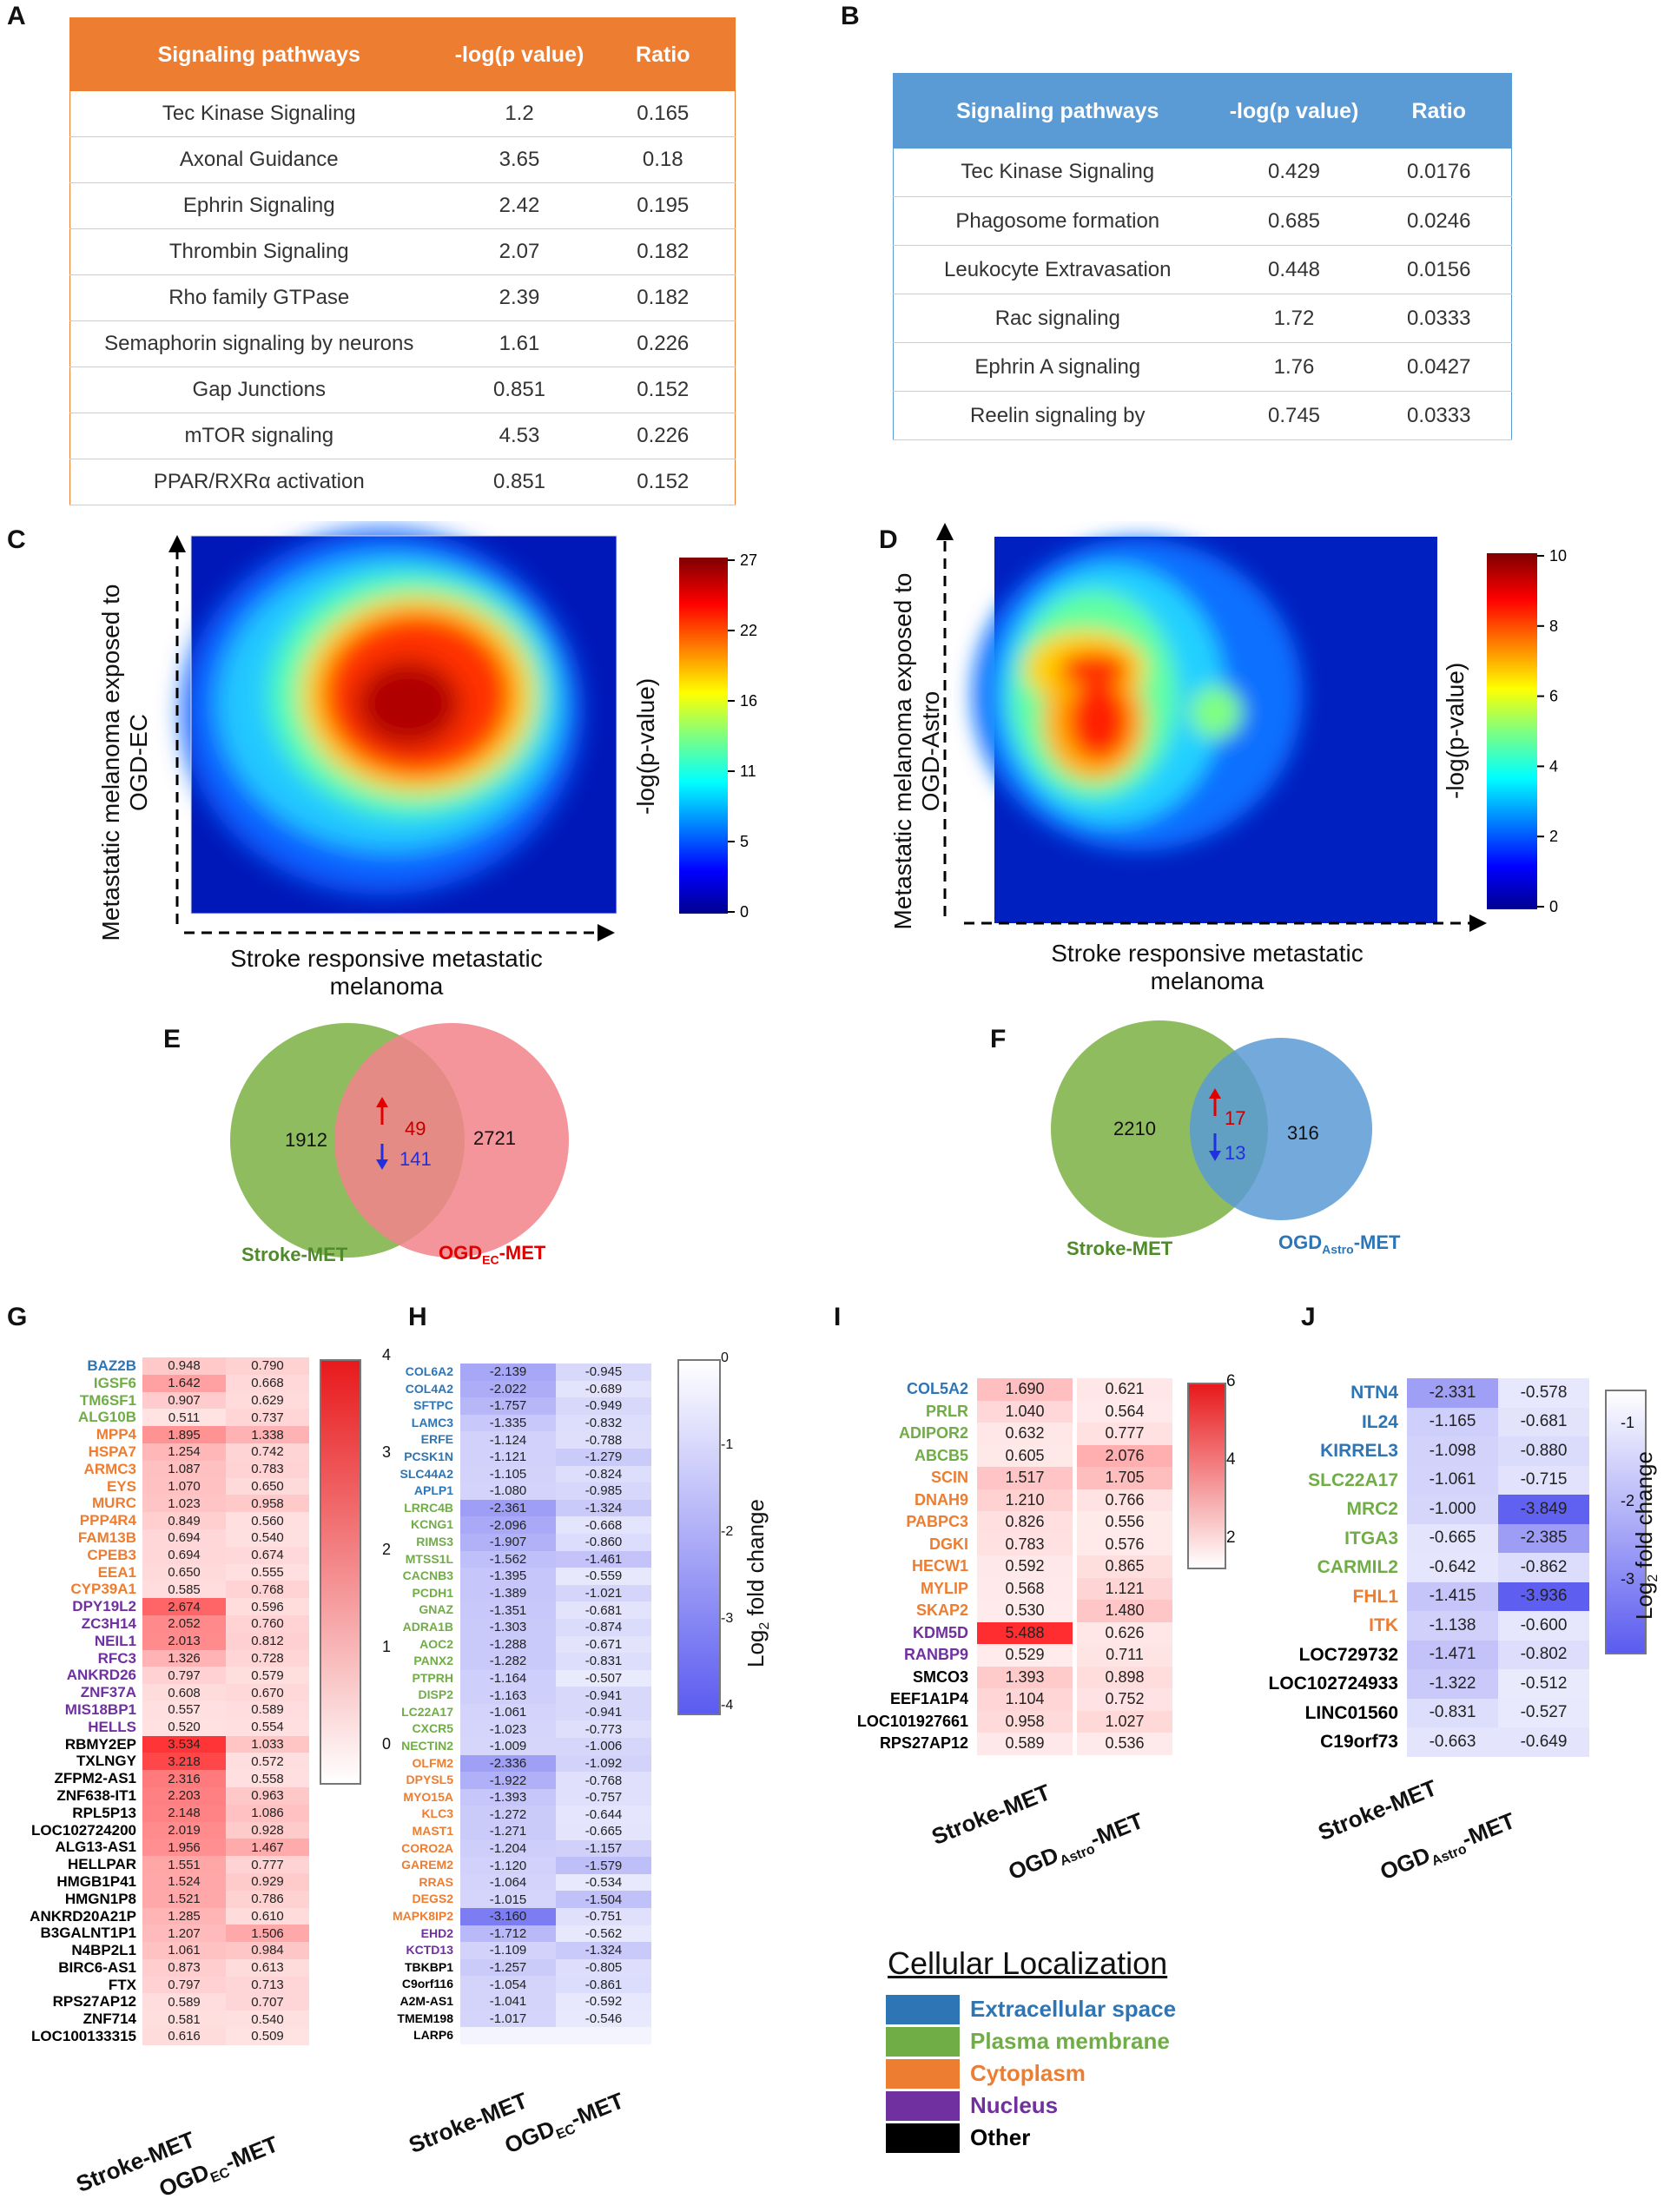 This screenshot has height=2212, width=1664. I want to click on g-heatmap-cell: 0.560, so click(267, 1521).